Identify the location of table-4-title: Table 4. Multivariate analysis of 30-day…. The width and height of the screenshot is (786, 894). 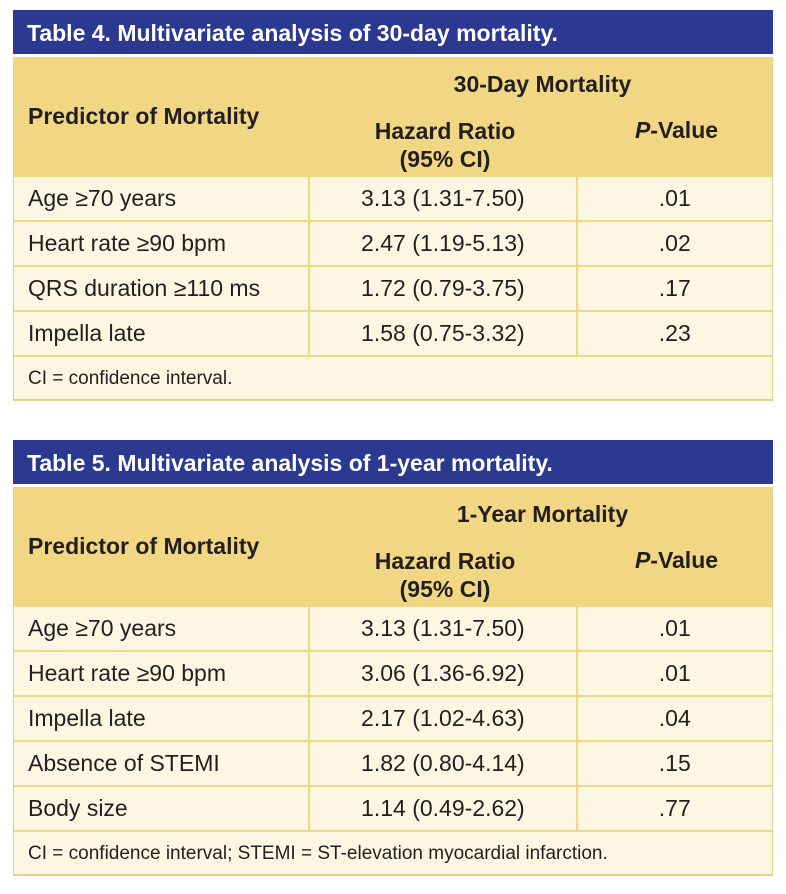
(393, 33).